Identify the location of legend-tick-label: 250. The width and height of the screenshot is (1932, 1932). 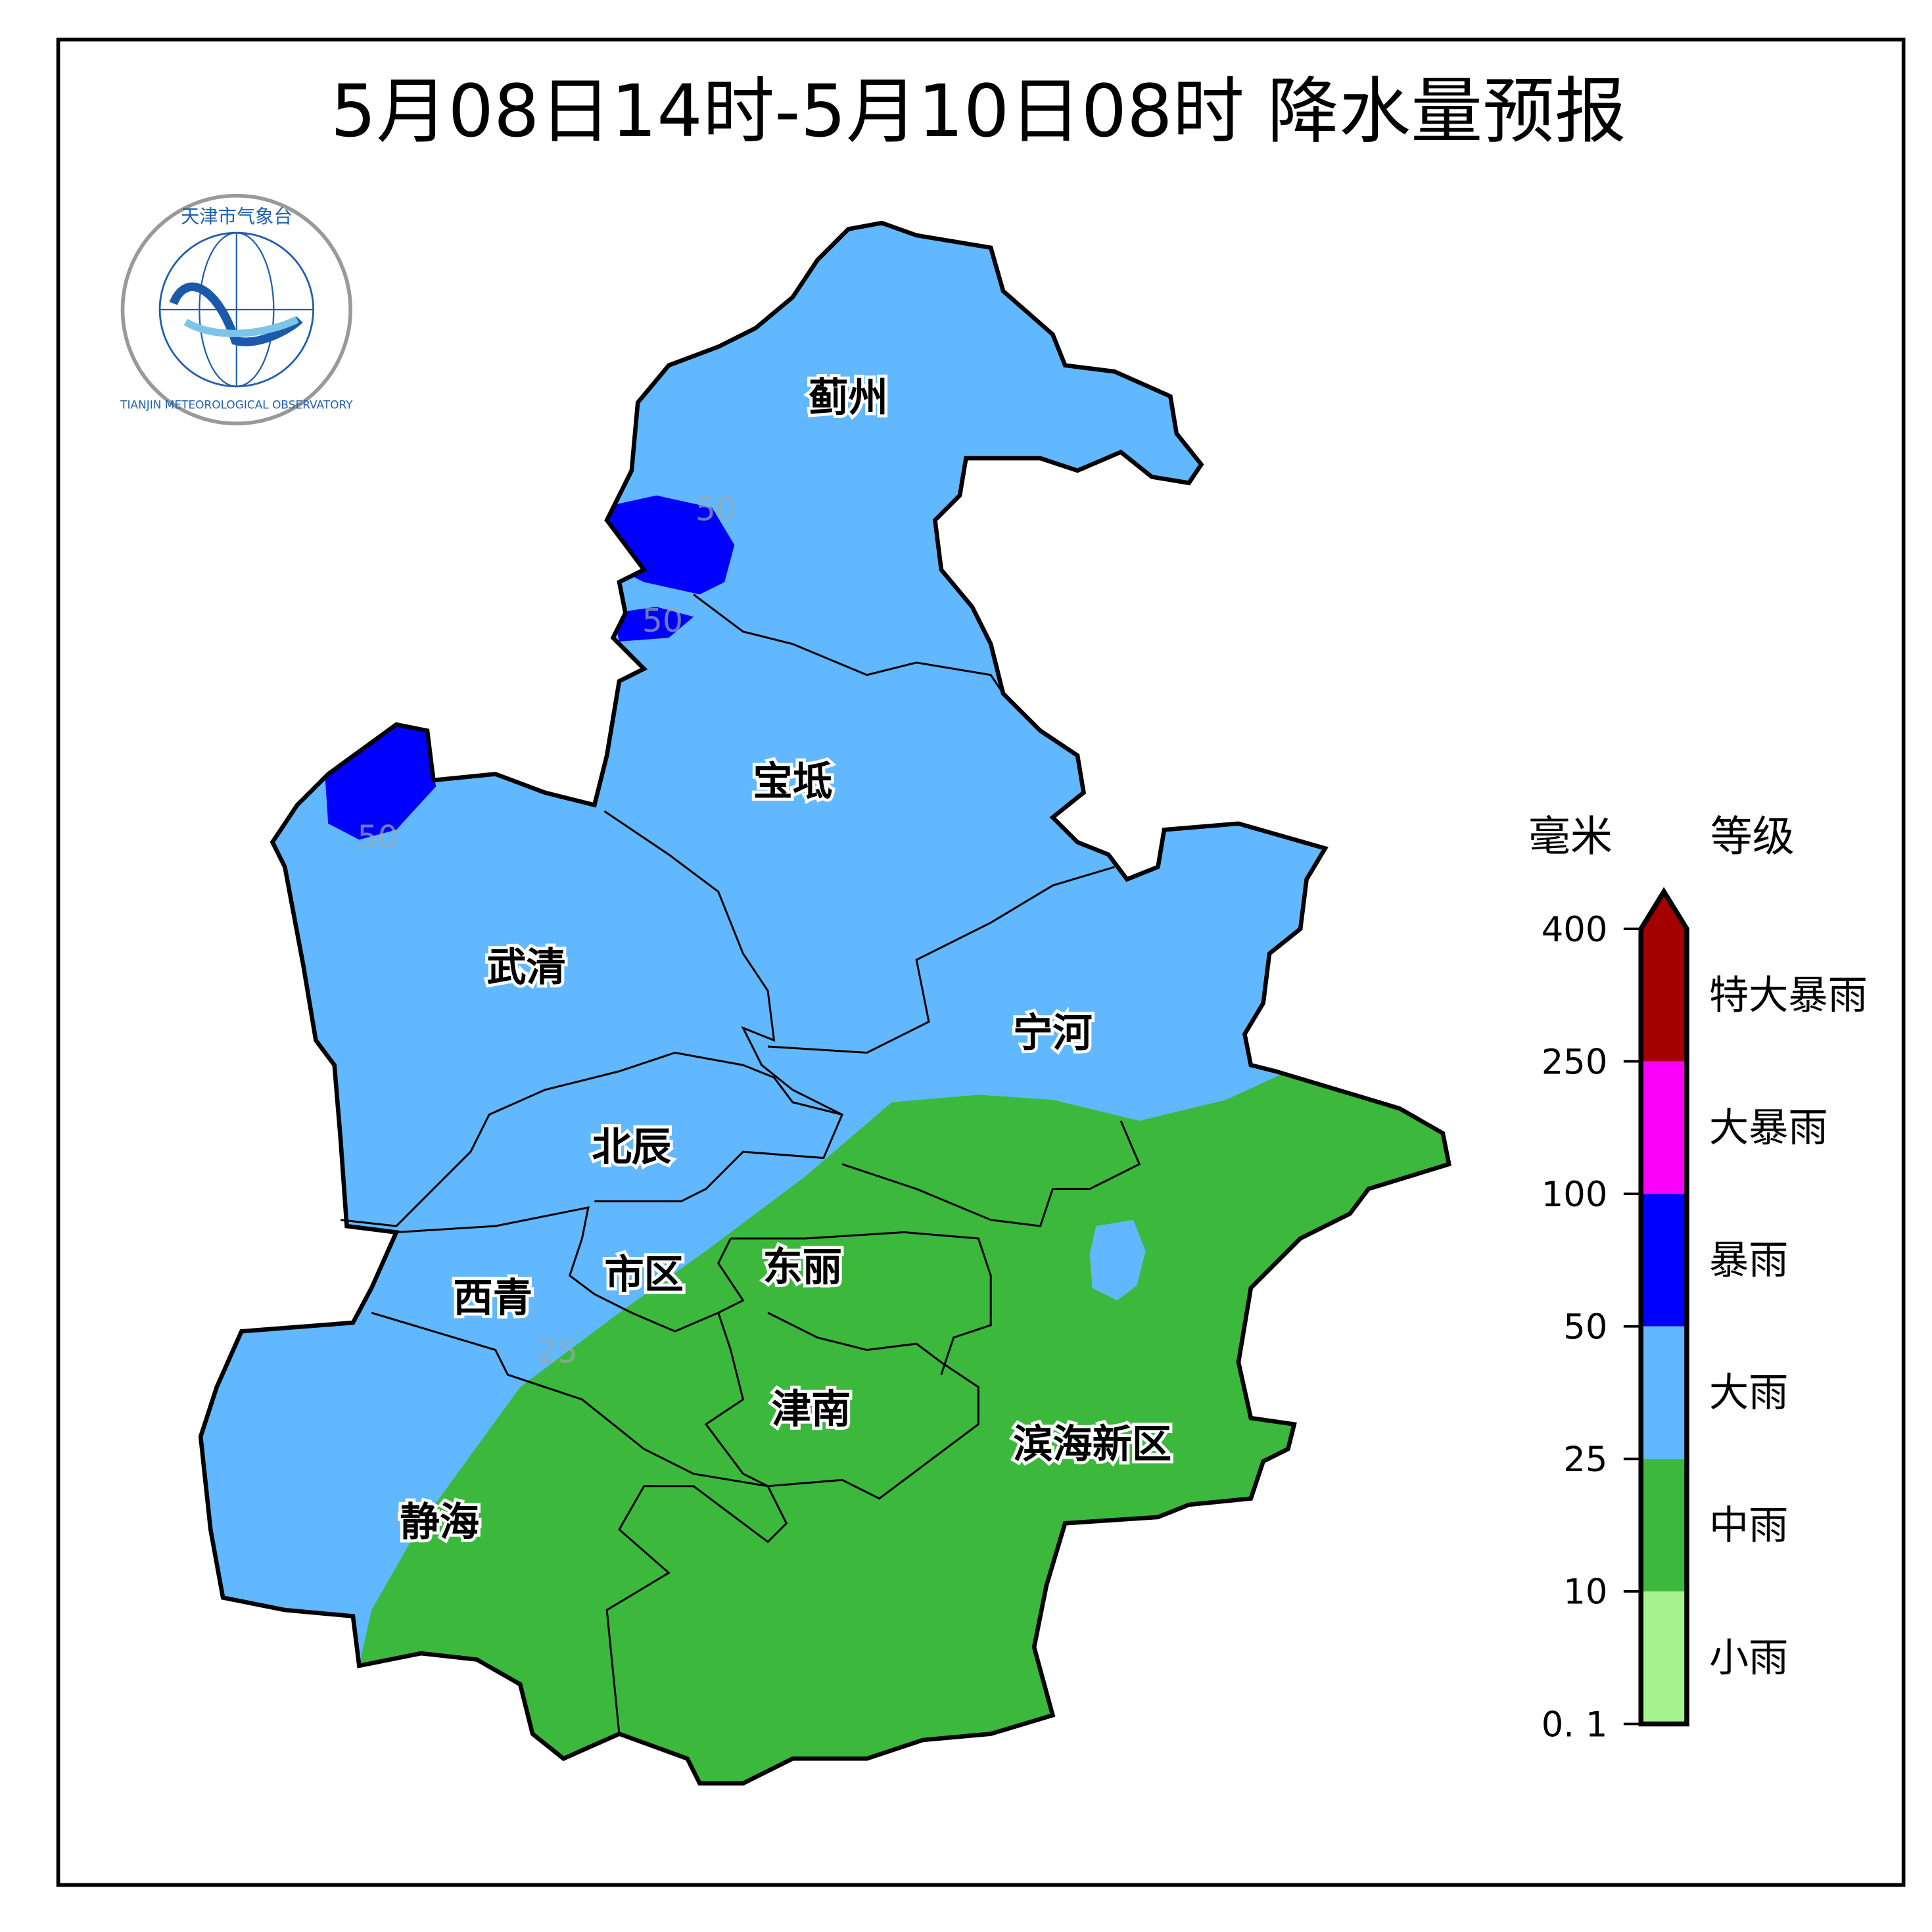
(1575, 1062).